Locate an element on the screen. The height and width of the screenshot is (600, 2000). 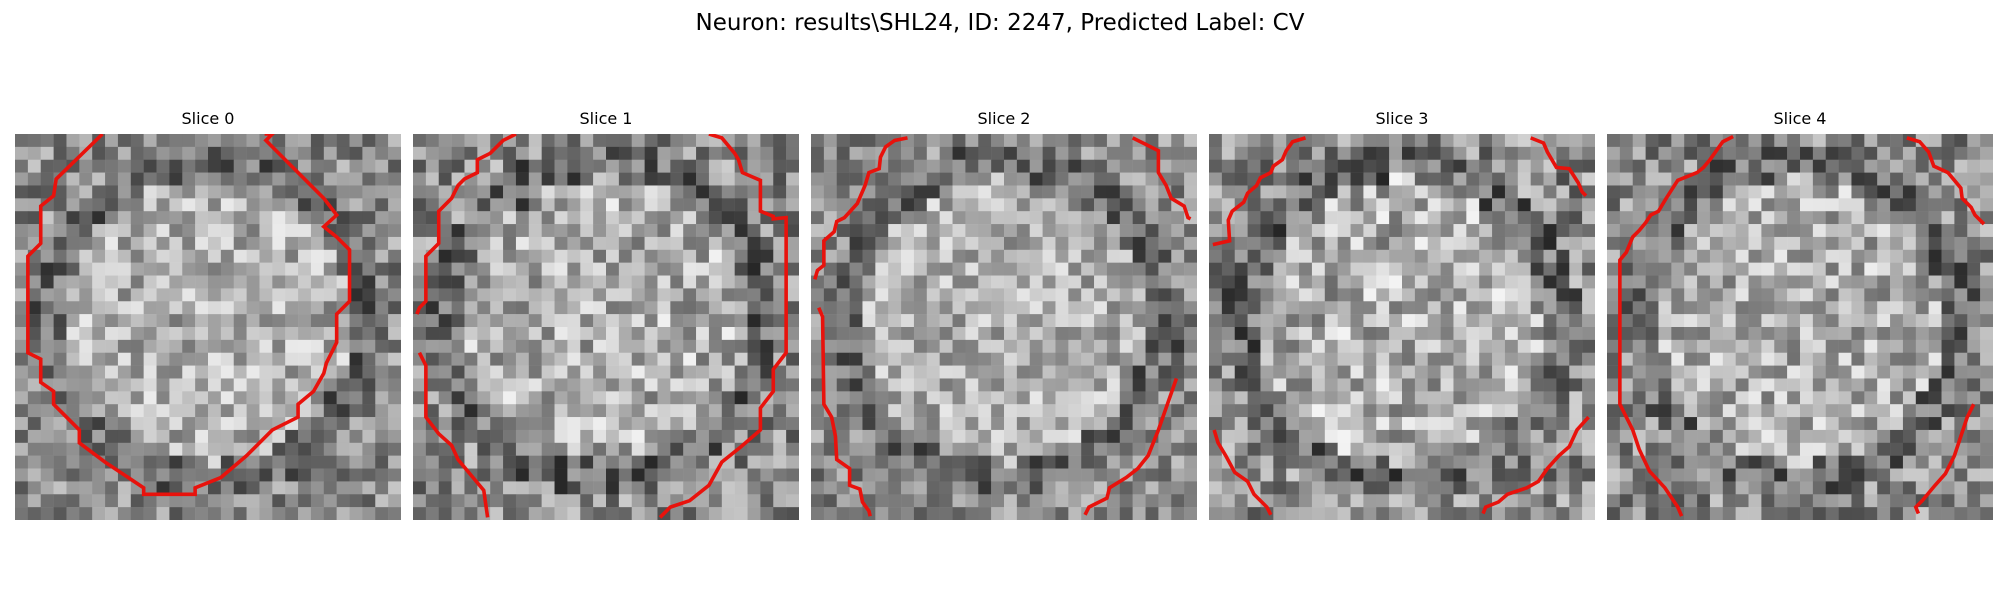
slice-1-image is located at coordinates (606, 327).